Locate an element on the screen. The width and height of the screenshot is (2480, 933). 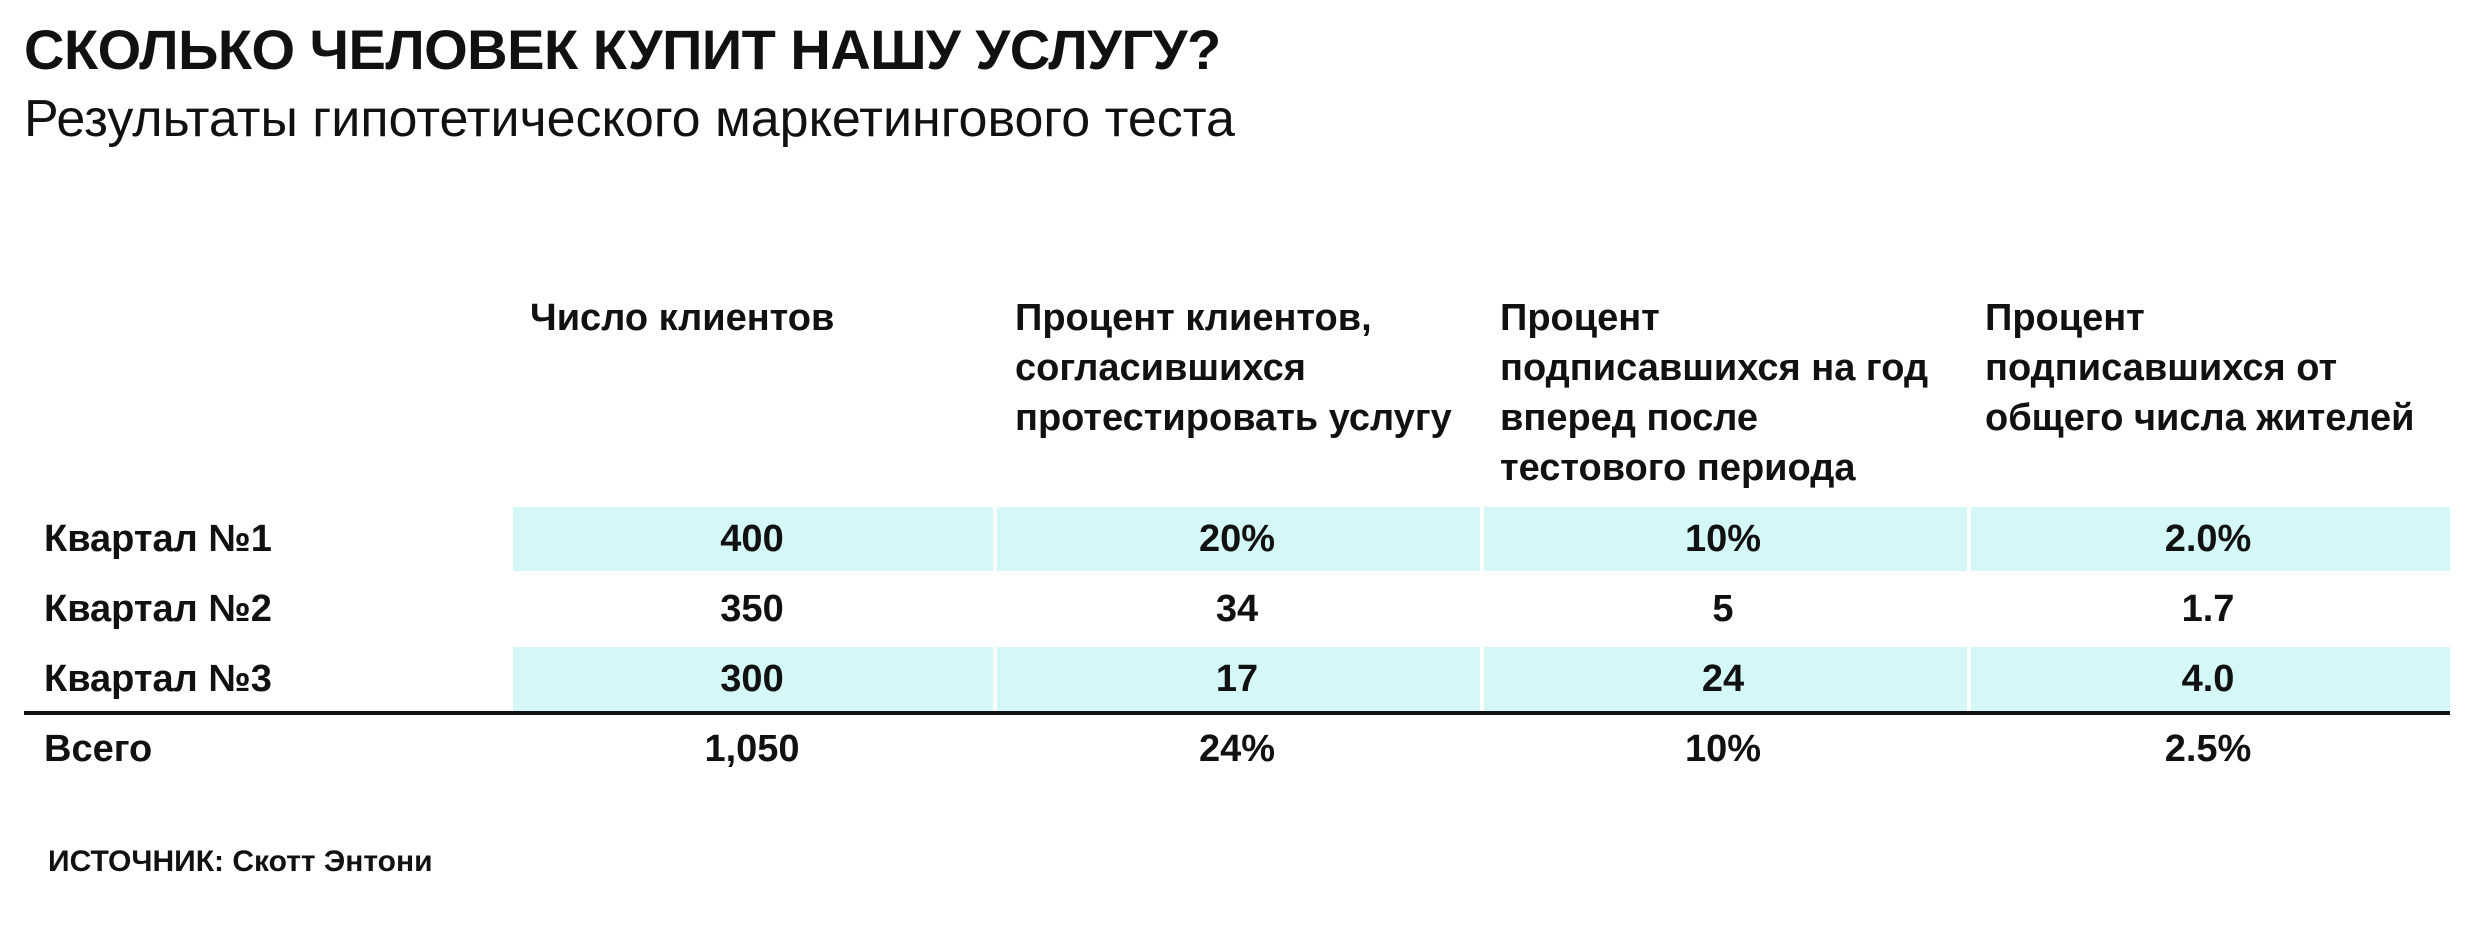
table-row-2-cell-3: 5 is located at coordinates (1723, 609).